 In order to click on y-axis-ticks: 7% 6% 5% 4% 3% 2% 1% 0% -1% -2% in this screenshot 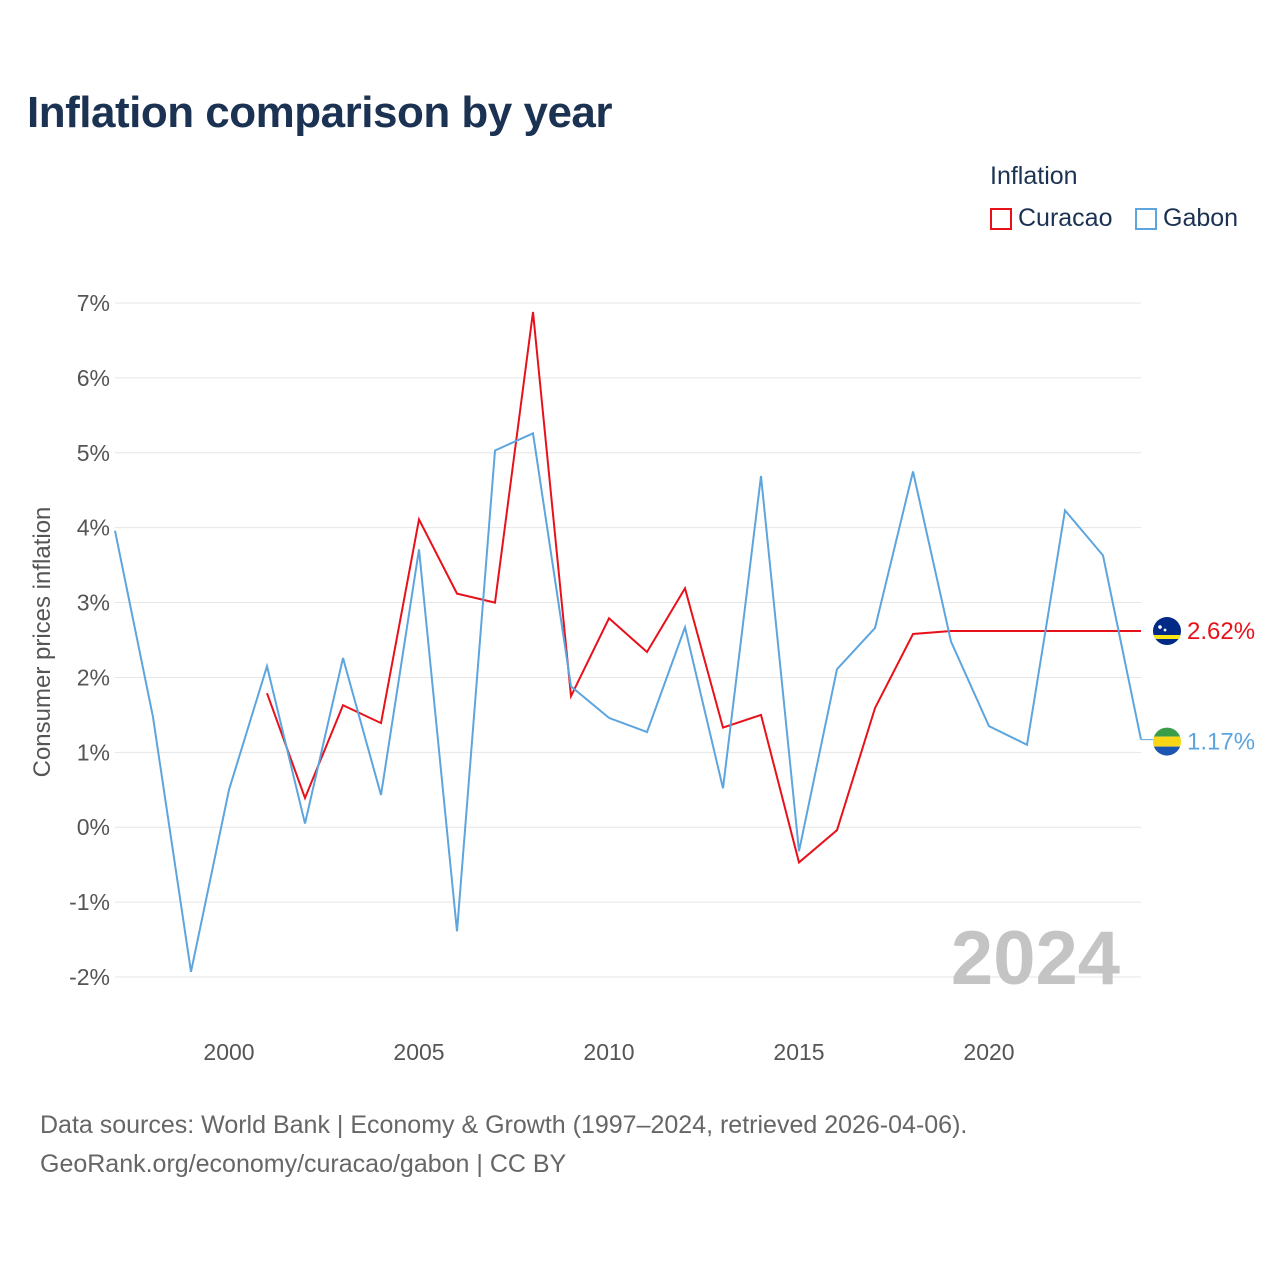, I will do `click(89, 640)`.